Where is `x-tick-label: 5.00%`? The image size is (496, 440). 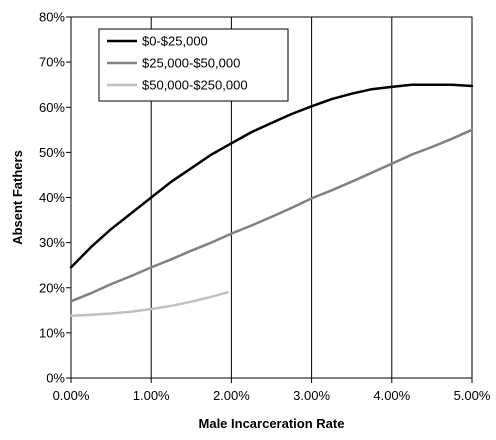
x-tick-label: 5.00% is located at coordinates (472, 395).